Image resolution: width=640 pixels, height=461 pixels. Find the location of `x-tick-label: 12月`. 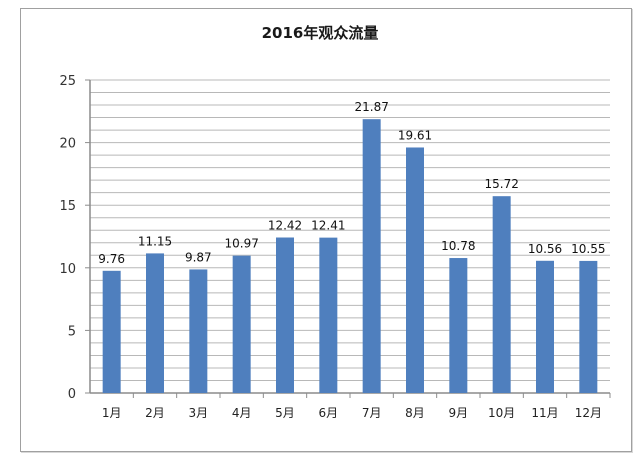

x-tick-label: 12月 is located at coordinates (588, 413).